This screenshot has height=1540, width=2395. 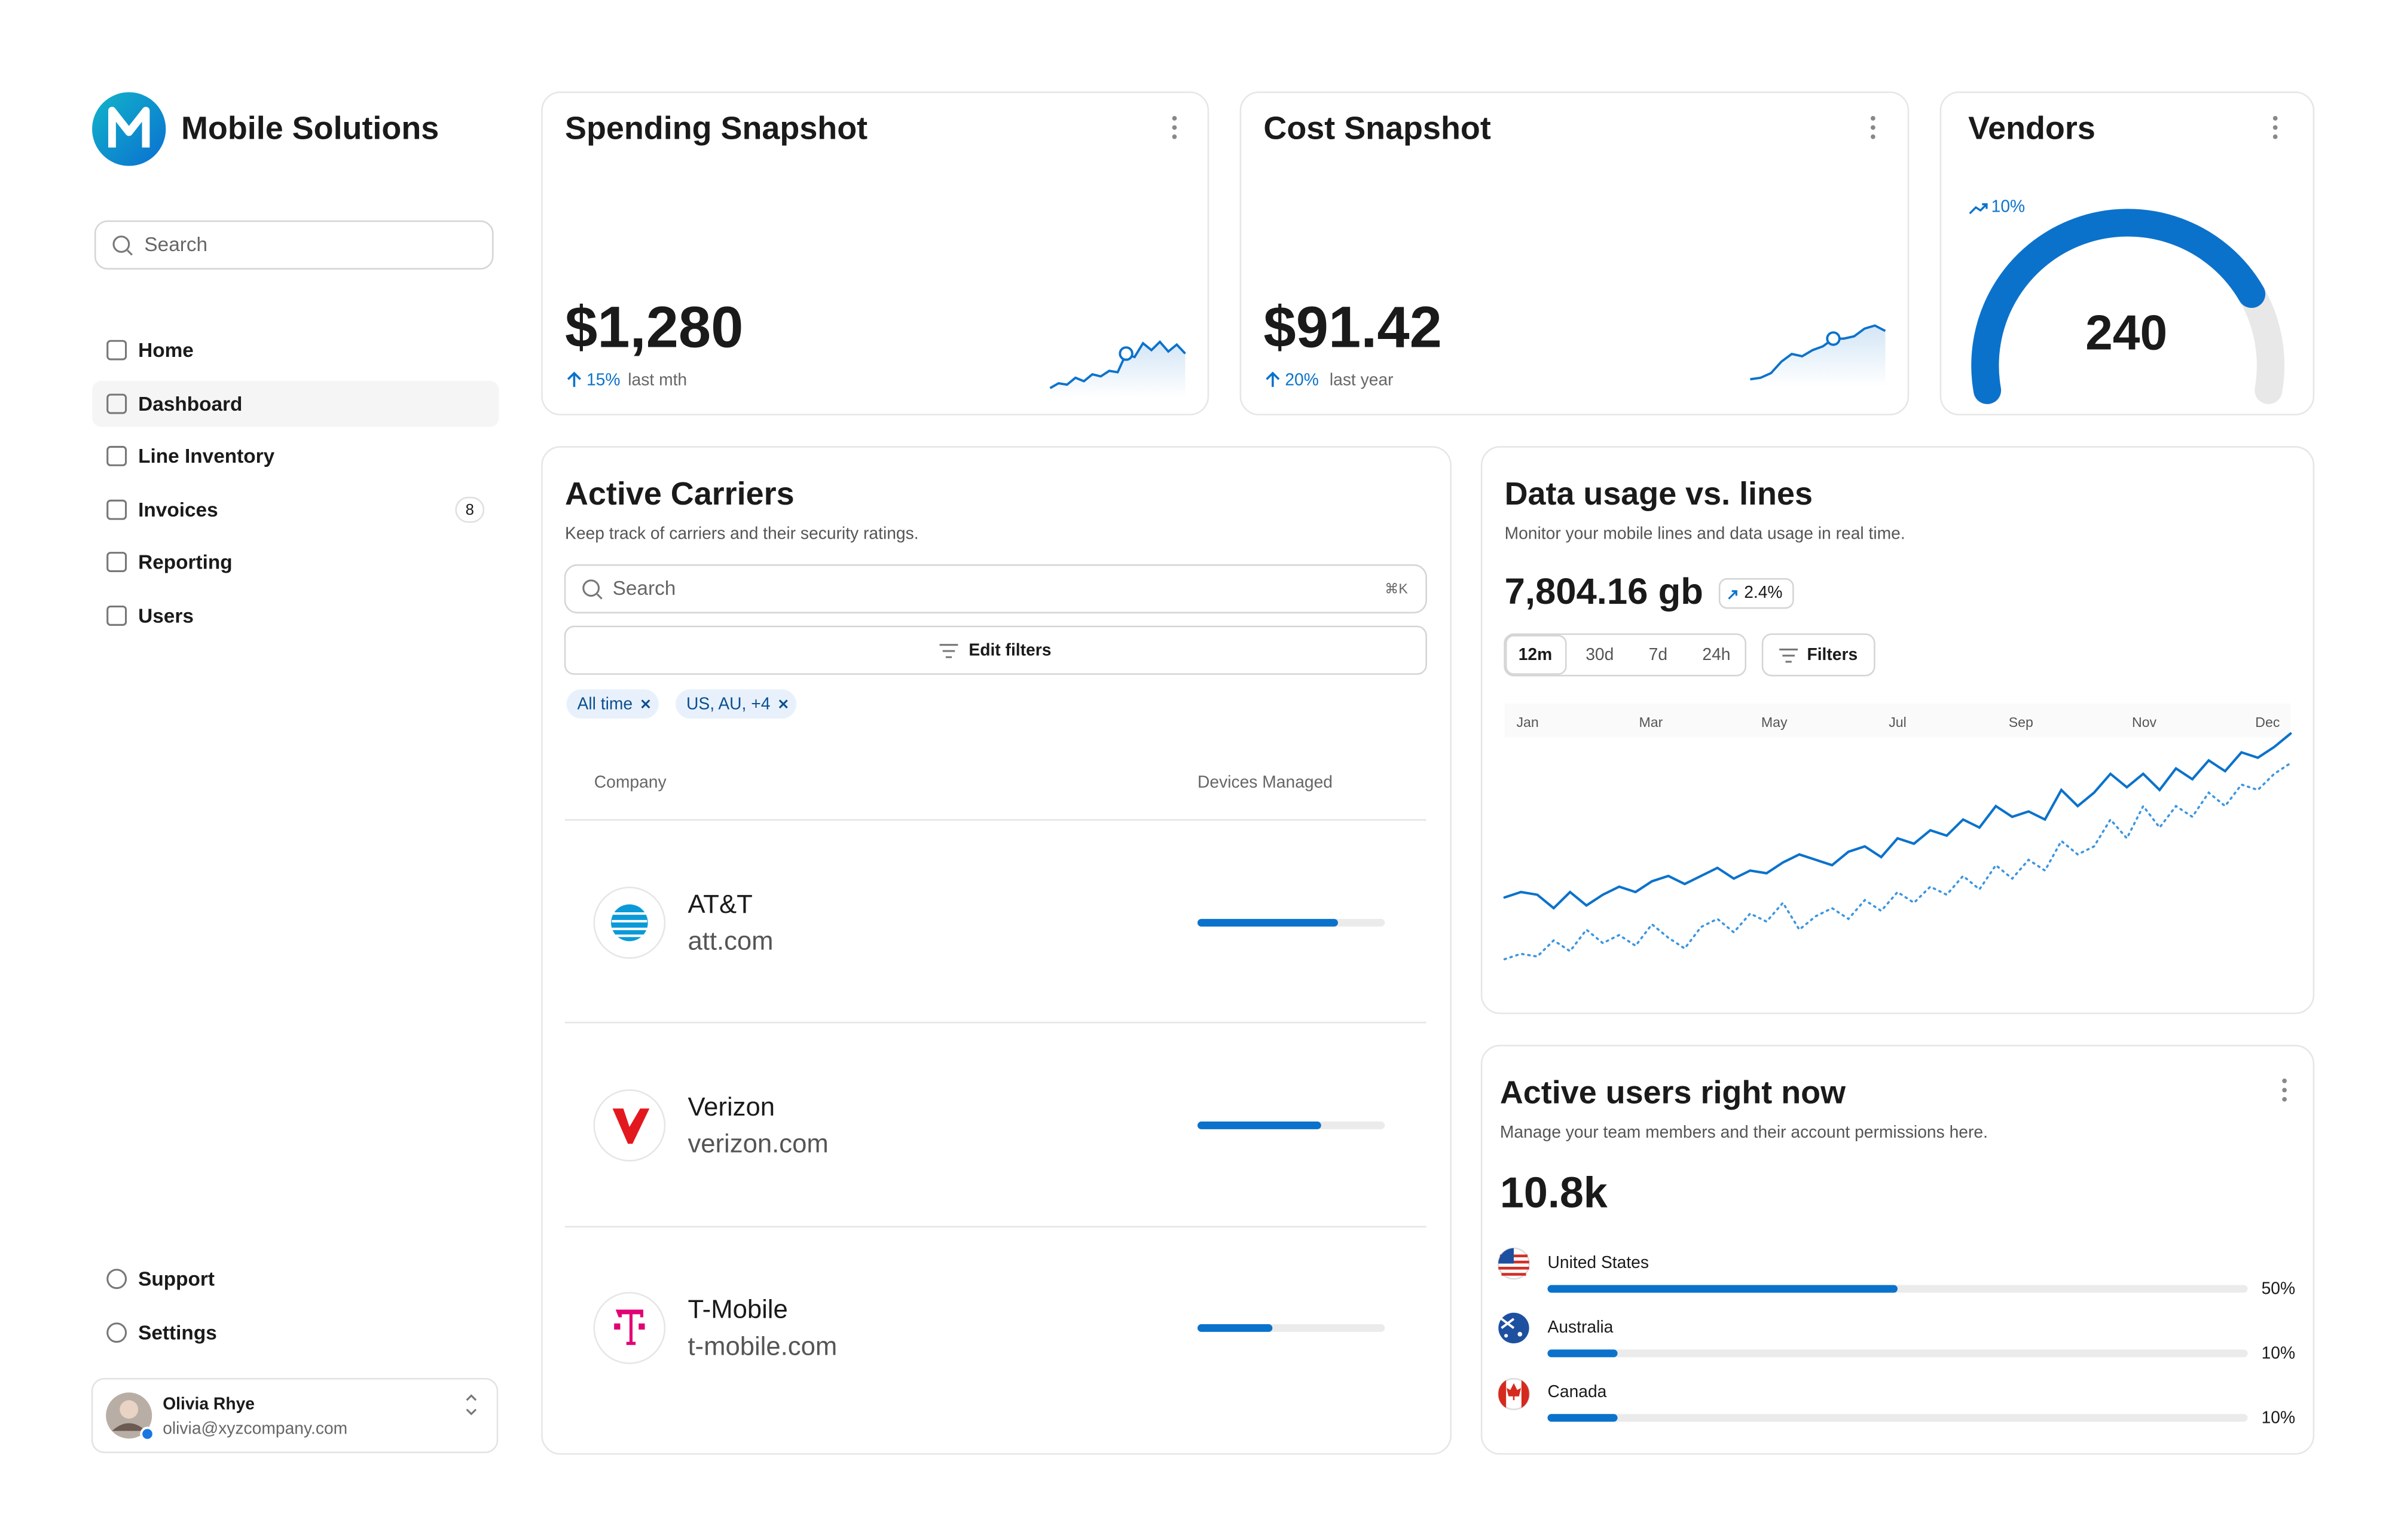 I want to click on flag-ca, so click(x=1514, y=1393).